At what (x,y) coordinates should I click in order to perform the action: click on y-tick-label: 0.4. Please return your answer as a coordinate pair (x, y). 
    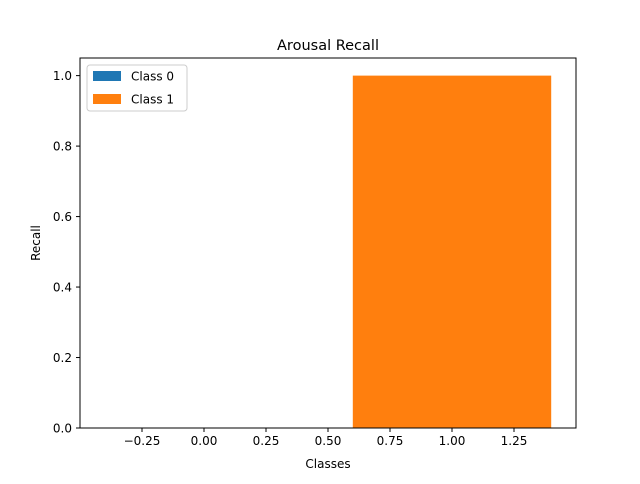
    Looking at the image, I should click on (62, 288).